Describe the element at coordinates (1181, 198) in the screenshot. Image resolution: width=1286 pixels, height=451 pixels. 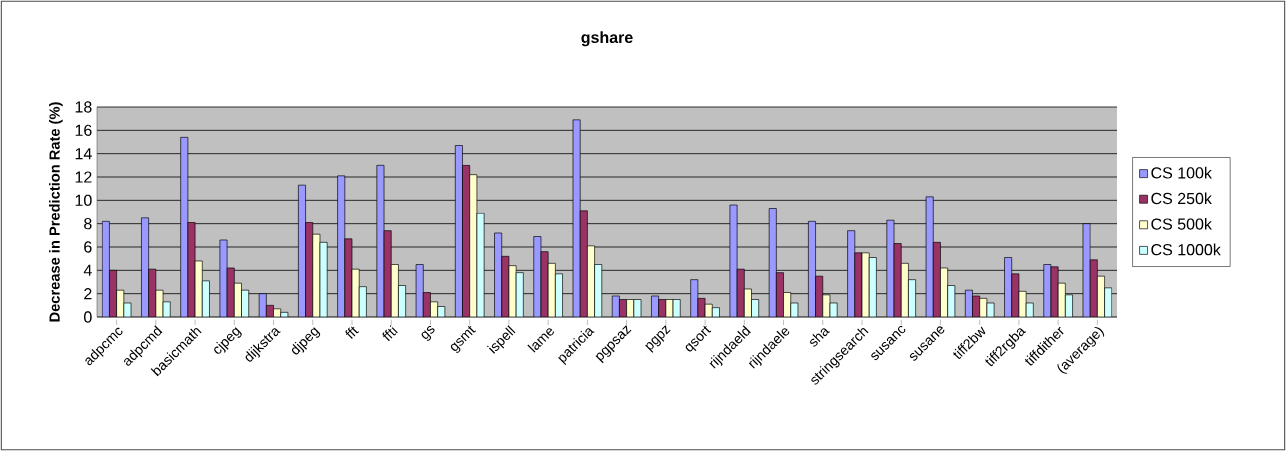
I see `legend-label: CS 250k` at that location.